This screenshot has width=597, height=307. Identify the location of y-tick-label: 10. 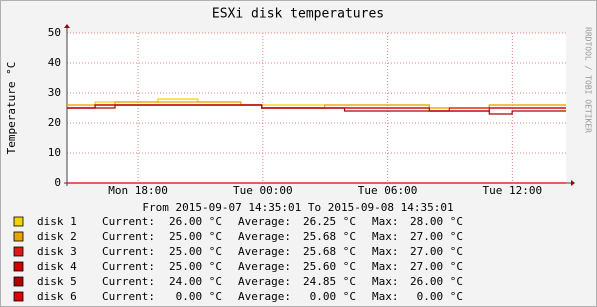
(54, 152).